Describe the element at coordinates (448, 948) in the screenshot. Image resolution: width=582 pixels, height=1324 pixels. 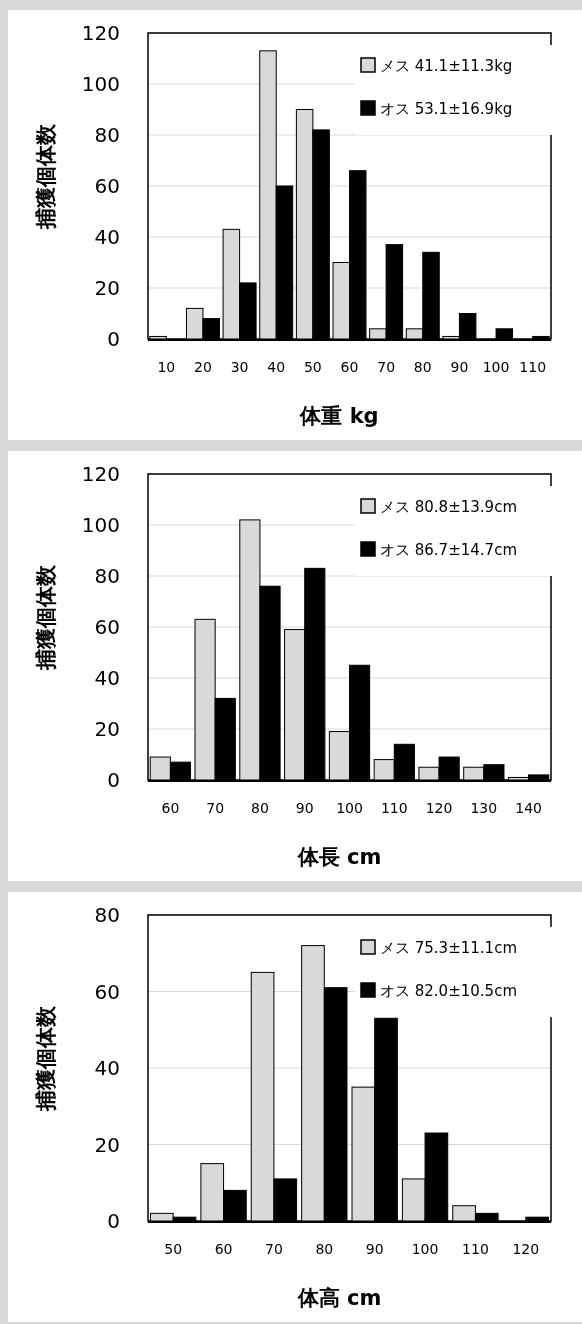
I see `legend-label: メス 75.3±11.1cm` at that location.